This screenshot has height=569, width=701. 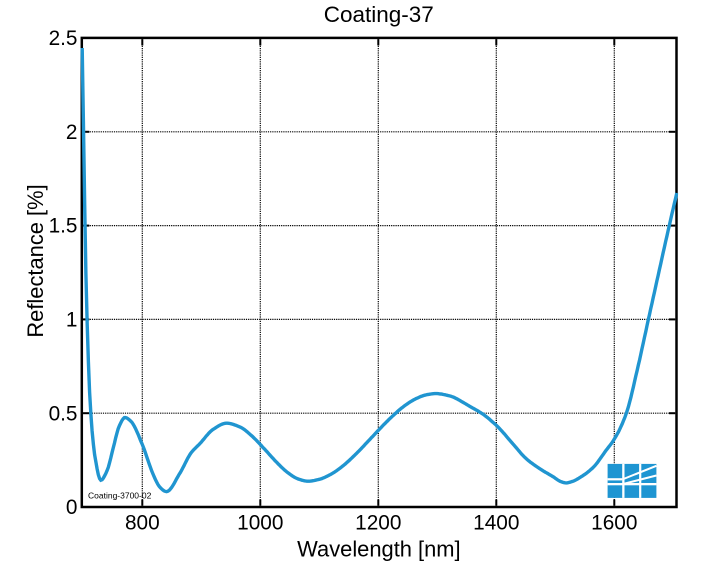 What do you see at coordinates (378, 548) in the screenshot?
I see `svg-text: Wavelength [nm]` at bounding box center [378, 548].